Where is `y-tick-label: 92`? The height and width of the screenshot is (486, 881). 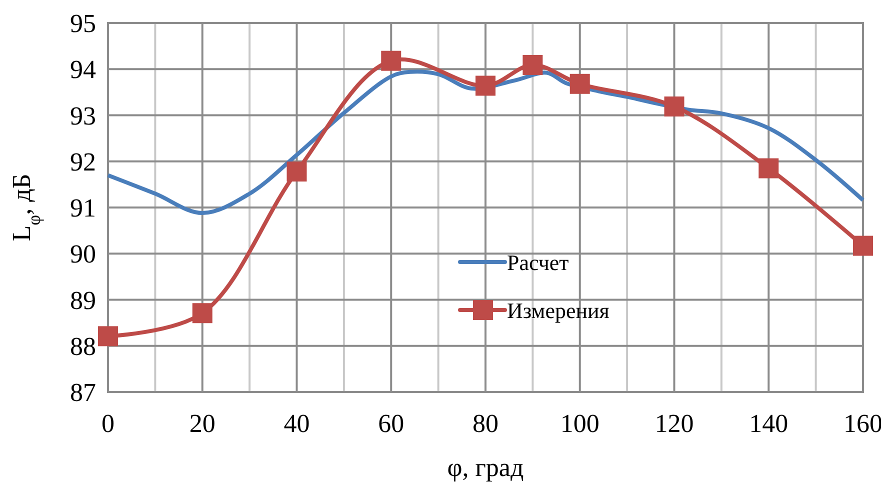
y-tick-label: 92 is located at coordinates (83, 161).